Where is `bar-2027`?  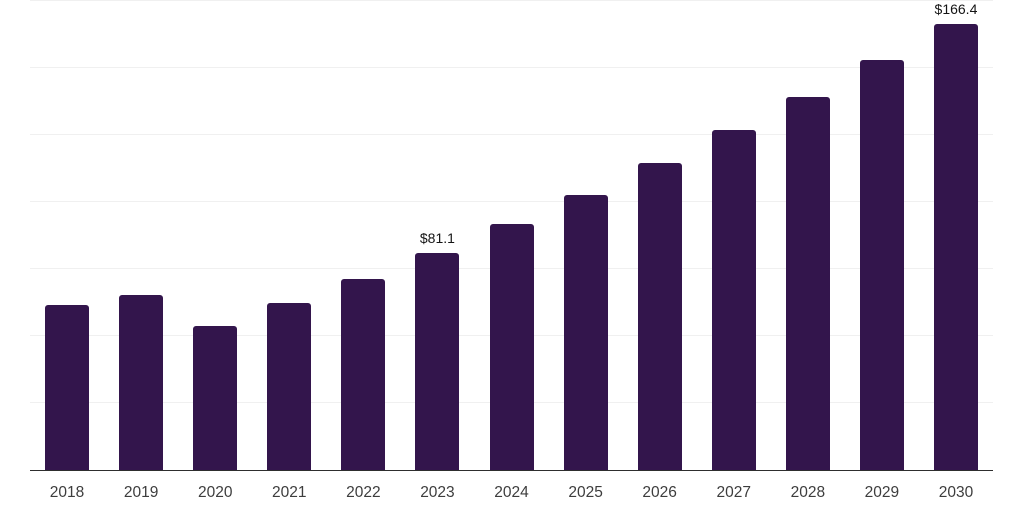
bar-2027 is located at coordinates (733, 299).